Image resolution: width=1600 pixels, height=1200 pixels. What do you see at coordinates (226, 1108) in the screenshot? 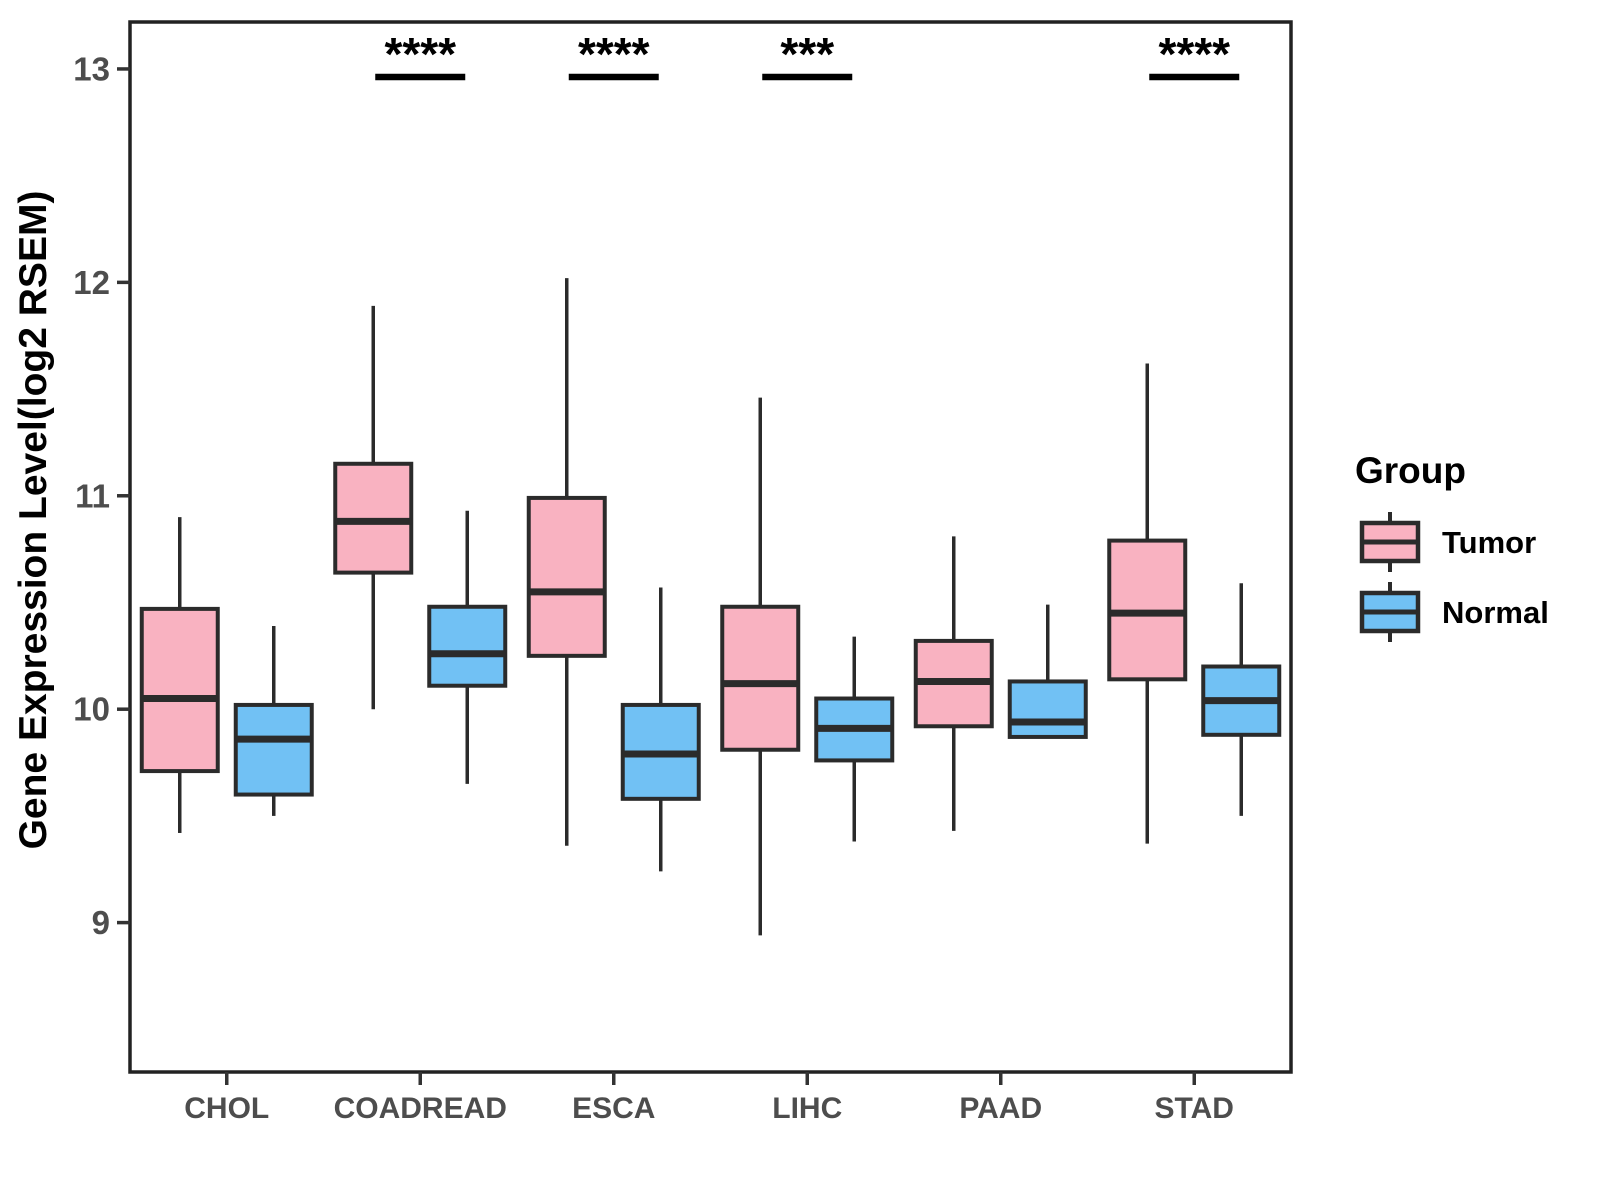
I see `x-tick-label-CHOL: CHOL` at bounding box center [226, 1108].